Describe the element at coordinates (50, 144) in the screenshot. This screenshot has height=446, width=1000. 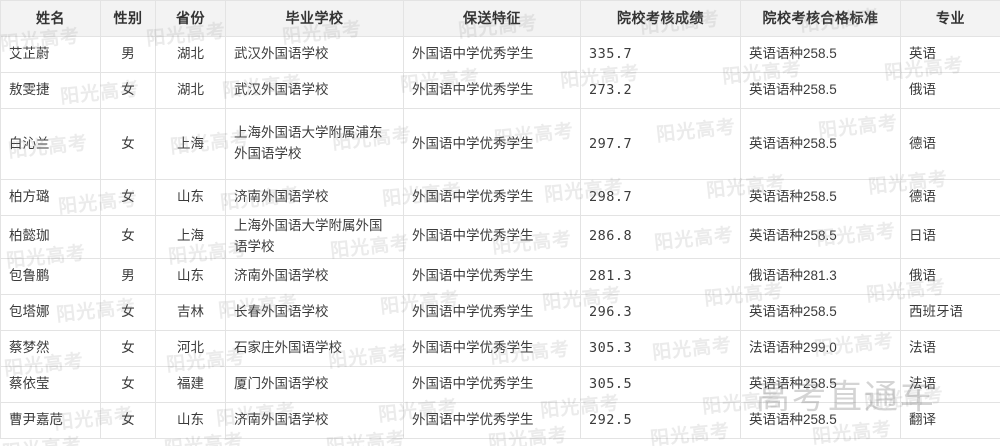
I see `cell-name: 白沁兰` at that location.